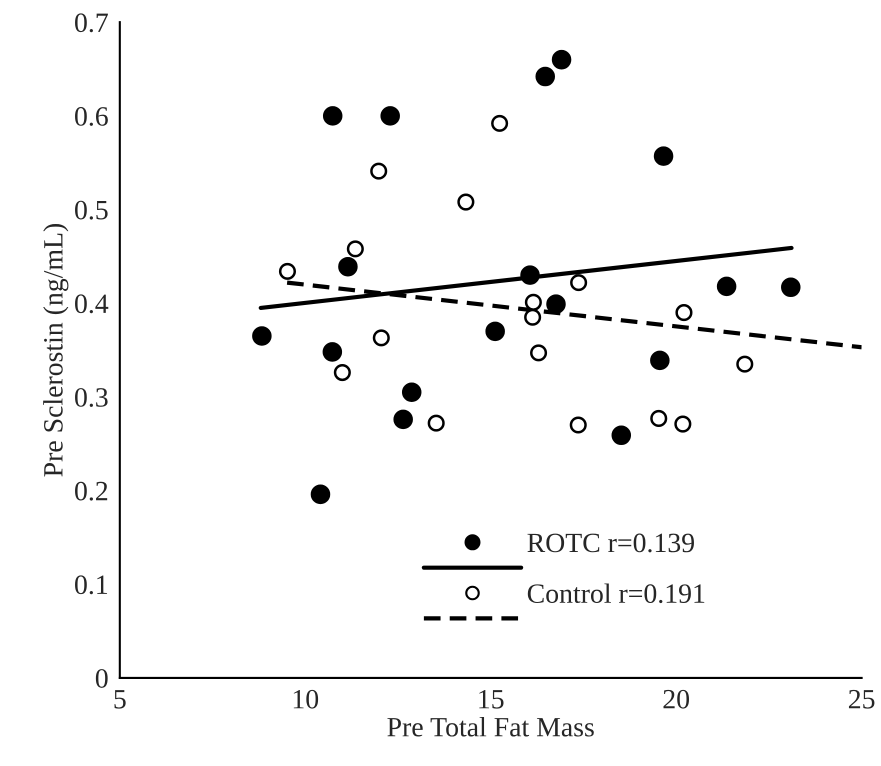 Image resolution: width=881 pixels, height=766 pixels. What do you see at coordinates (102, 678) in the screenshot?
I see `y-tick-label: 0` at bounding box center [102, 678].